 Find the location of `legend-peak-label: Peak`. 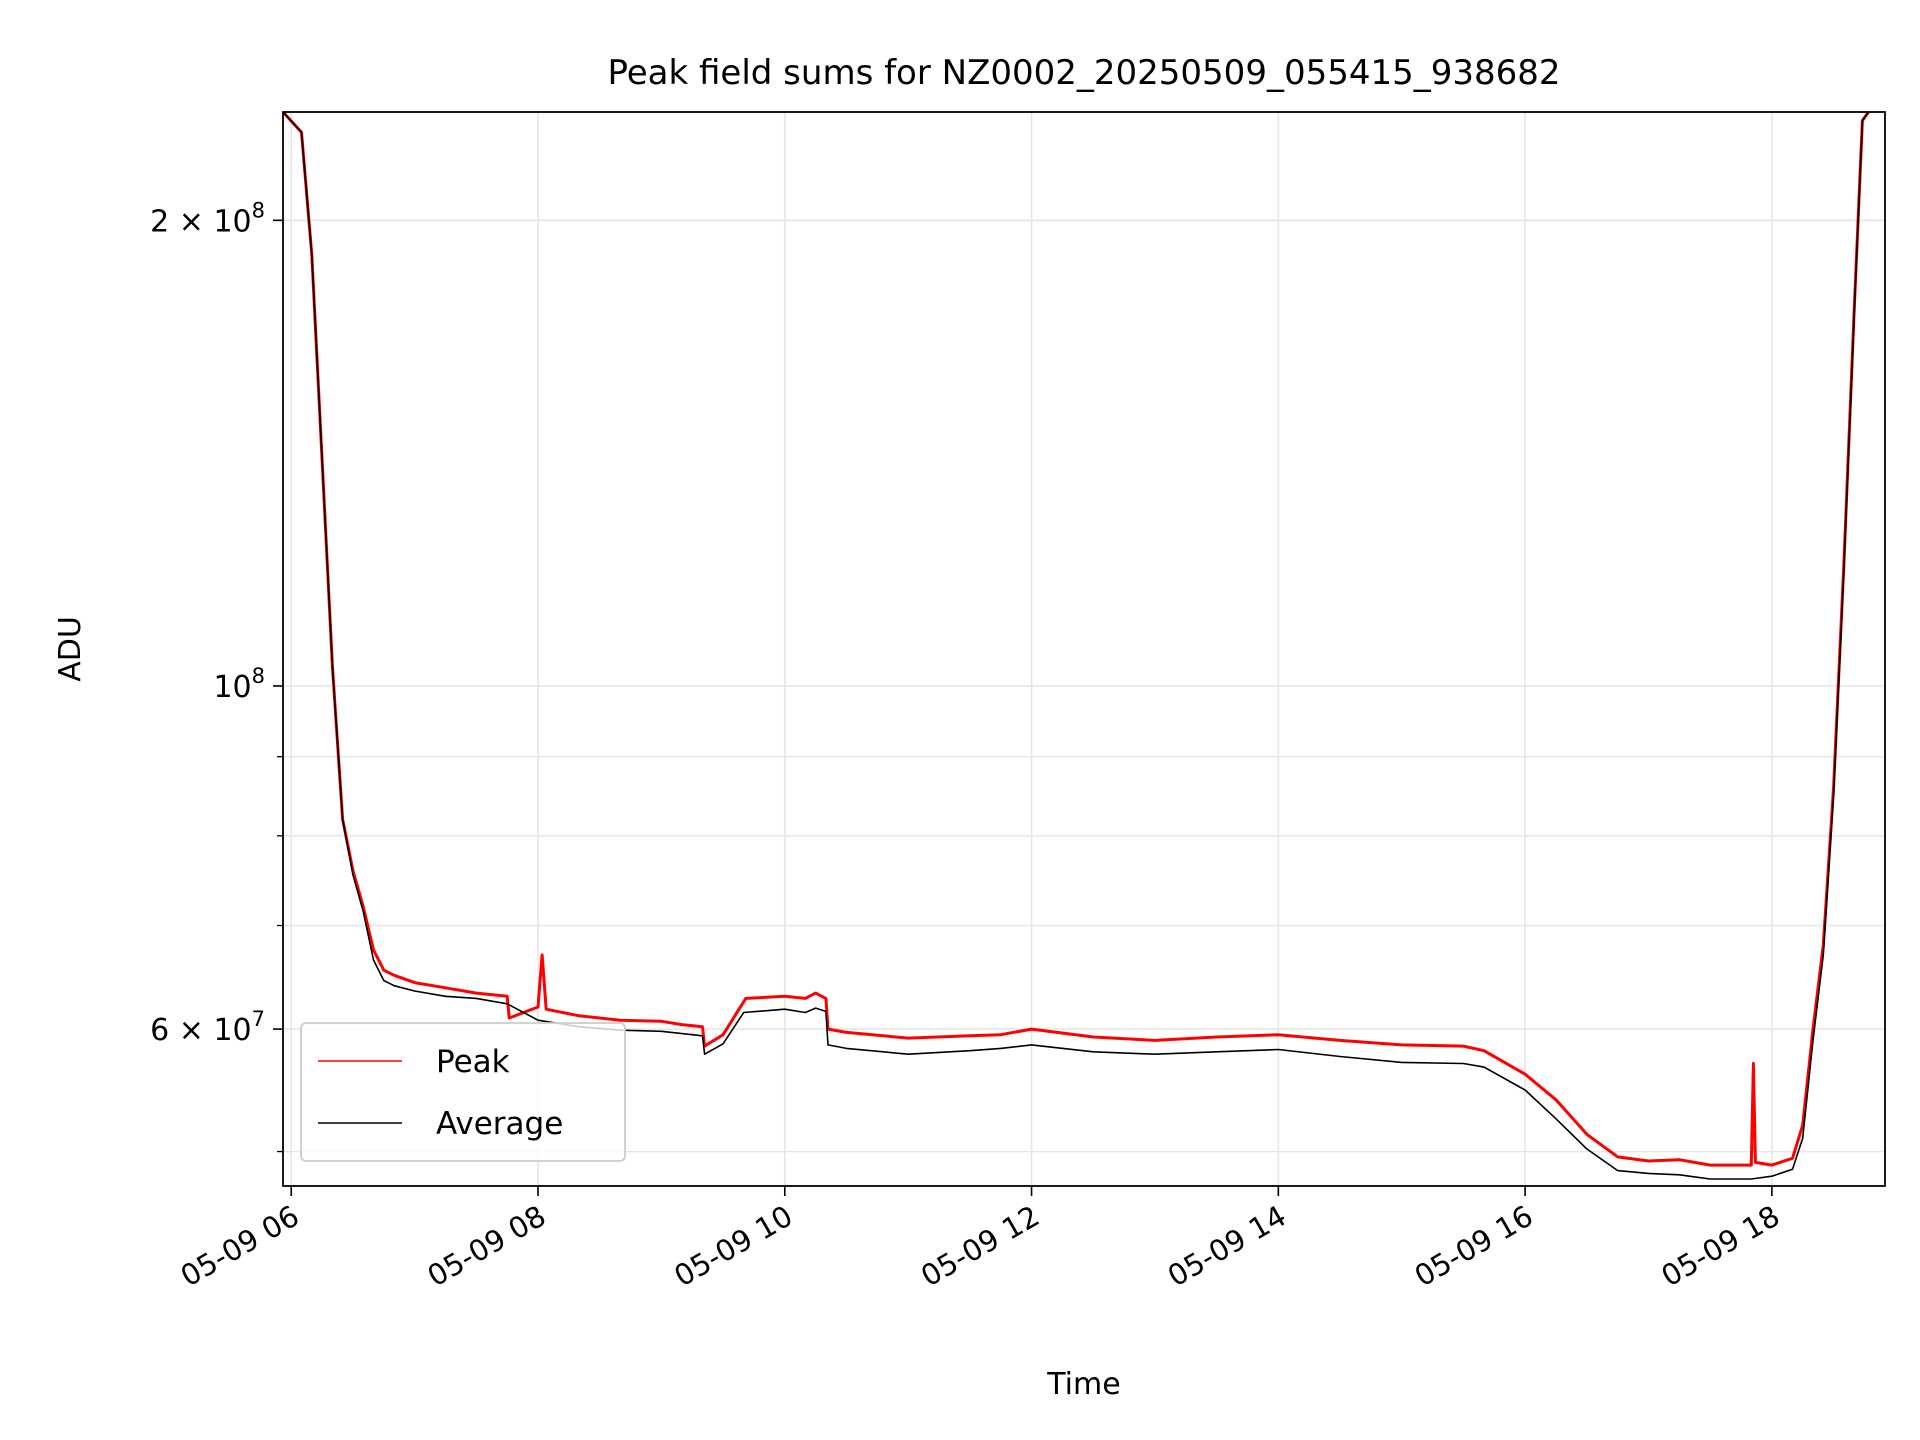

legend-peak-label: Peak is located at coordinates (473, 1062).